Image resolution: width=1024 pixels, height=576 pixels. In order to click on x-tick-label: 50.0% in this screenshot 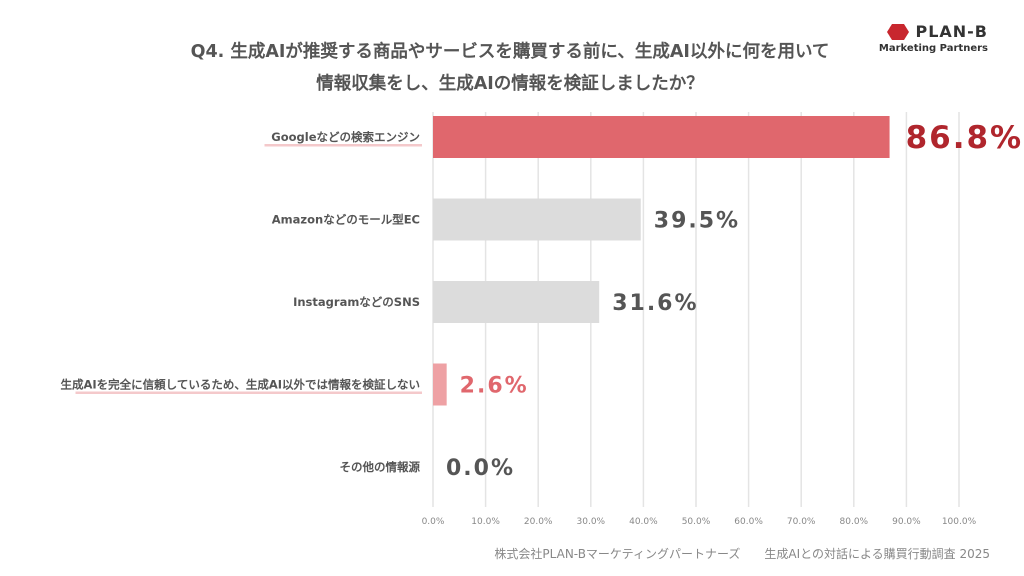, I will do `click(696, 522)`.